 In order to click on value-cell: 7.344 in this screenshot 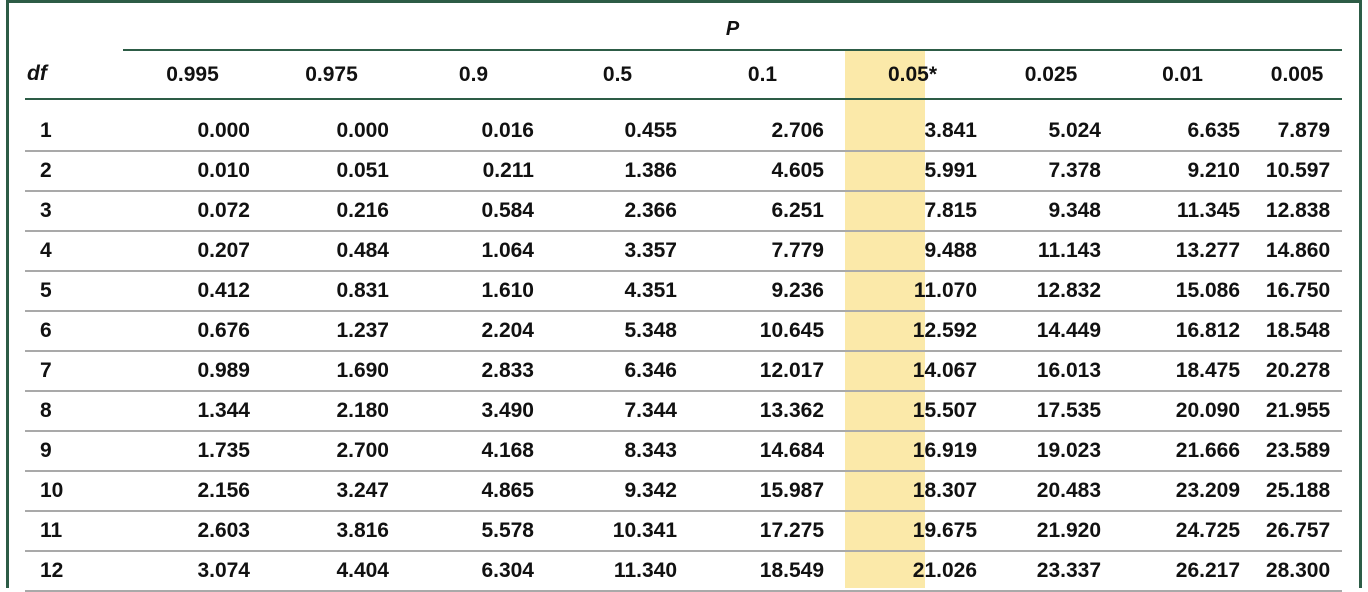, I will do `click(617, 411)`.